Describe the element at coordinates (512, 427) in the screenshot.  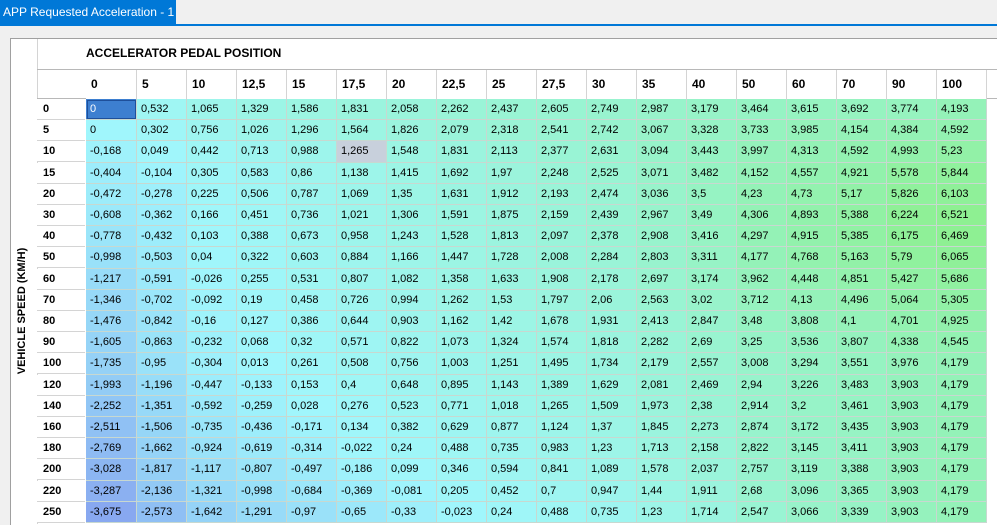
I see `table-cell: 0,877` at that location.